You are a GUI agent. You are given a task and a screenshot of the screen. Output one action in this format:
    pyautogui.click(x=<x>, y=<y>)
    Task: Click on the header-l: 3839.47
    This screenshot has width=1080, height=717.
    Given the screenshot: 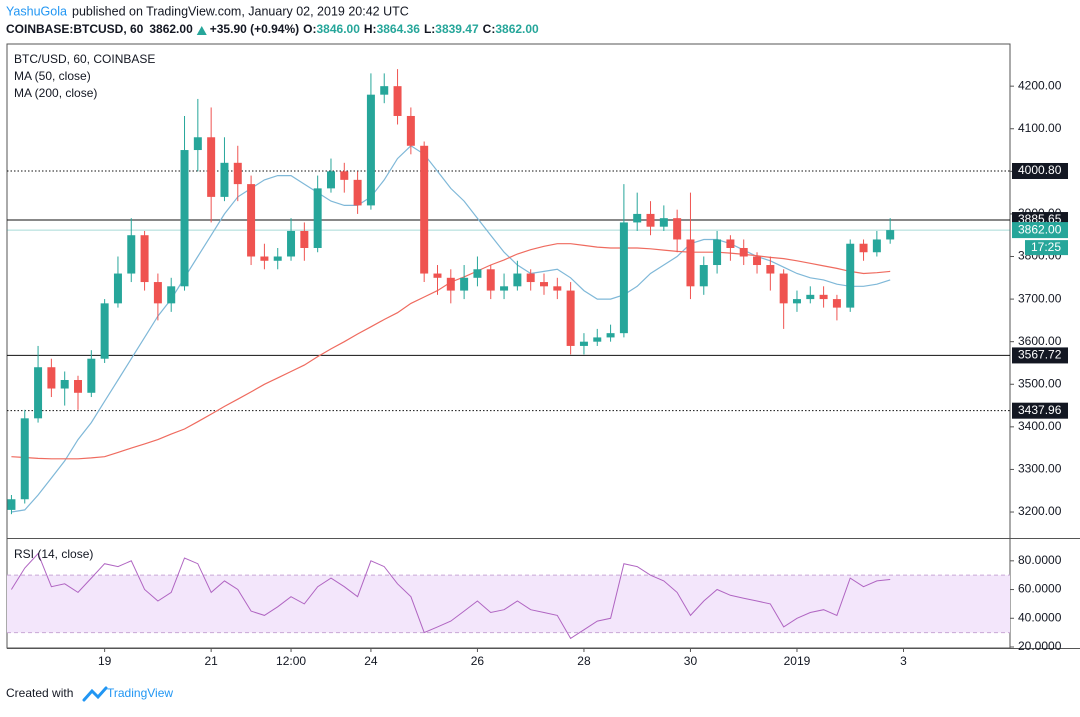 What is the action you would take?
    pyautogui.click(x=457, y=29)
    